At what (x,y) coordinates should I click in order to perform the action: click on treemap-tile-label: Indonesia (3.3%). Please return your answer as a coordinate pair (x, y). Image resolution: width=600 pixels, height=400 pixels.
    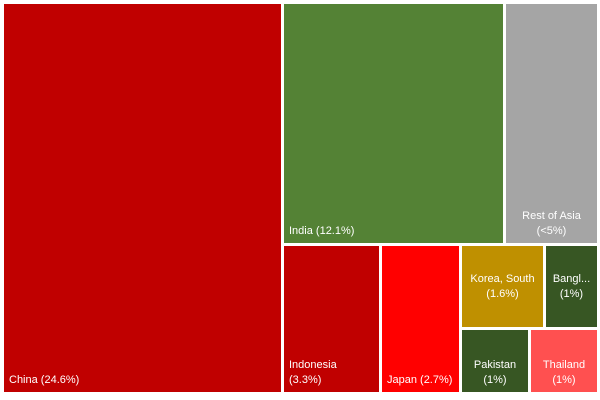
    Looking at the image, I should click on (313, 373).